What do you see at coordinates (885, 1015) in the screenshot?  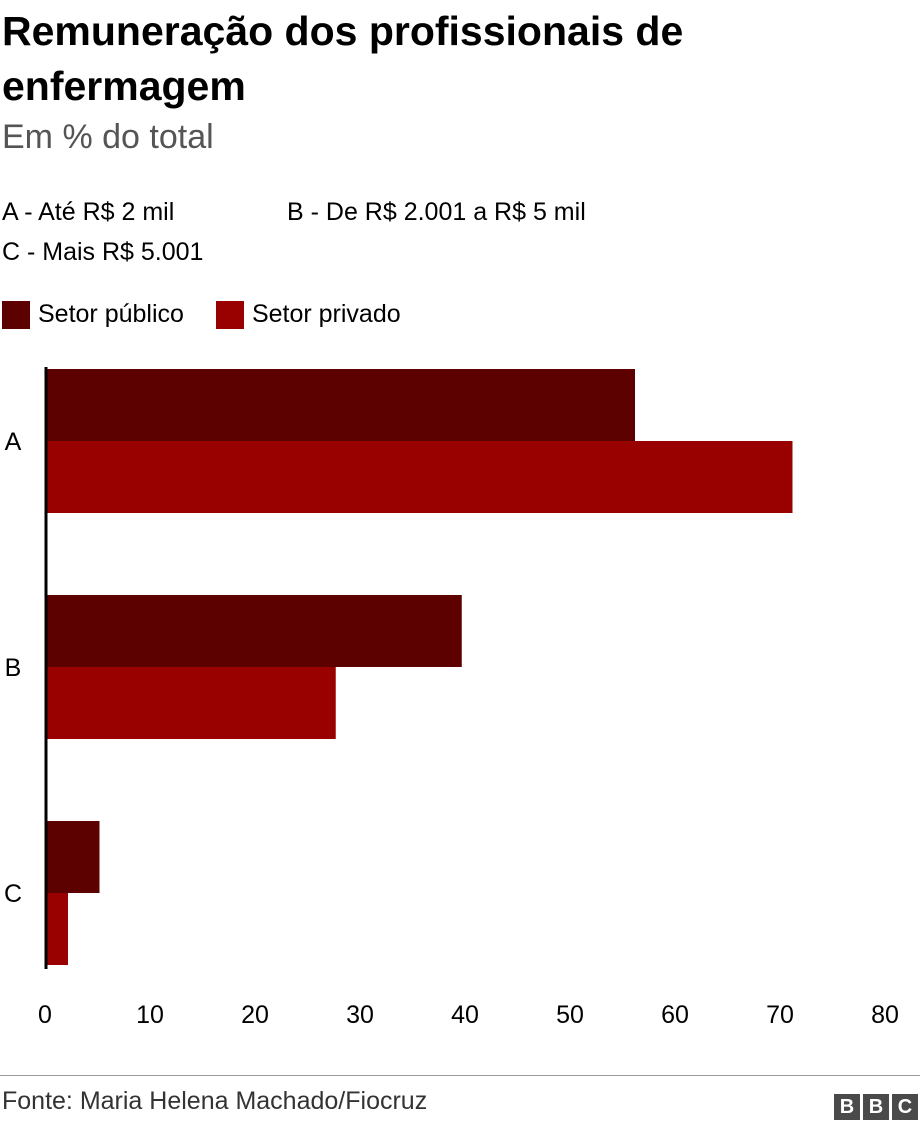 I see `x-tick-label: 80` at bounding box center [885, 1015].